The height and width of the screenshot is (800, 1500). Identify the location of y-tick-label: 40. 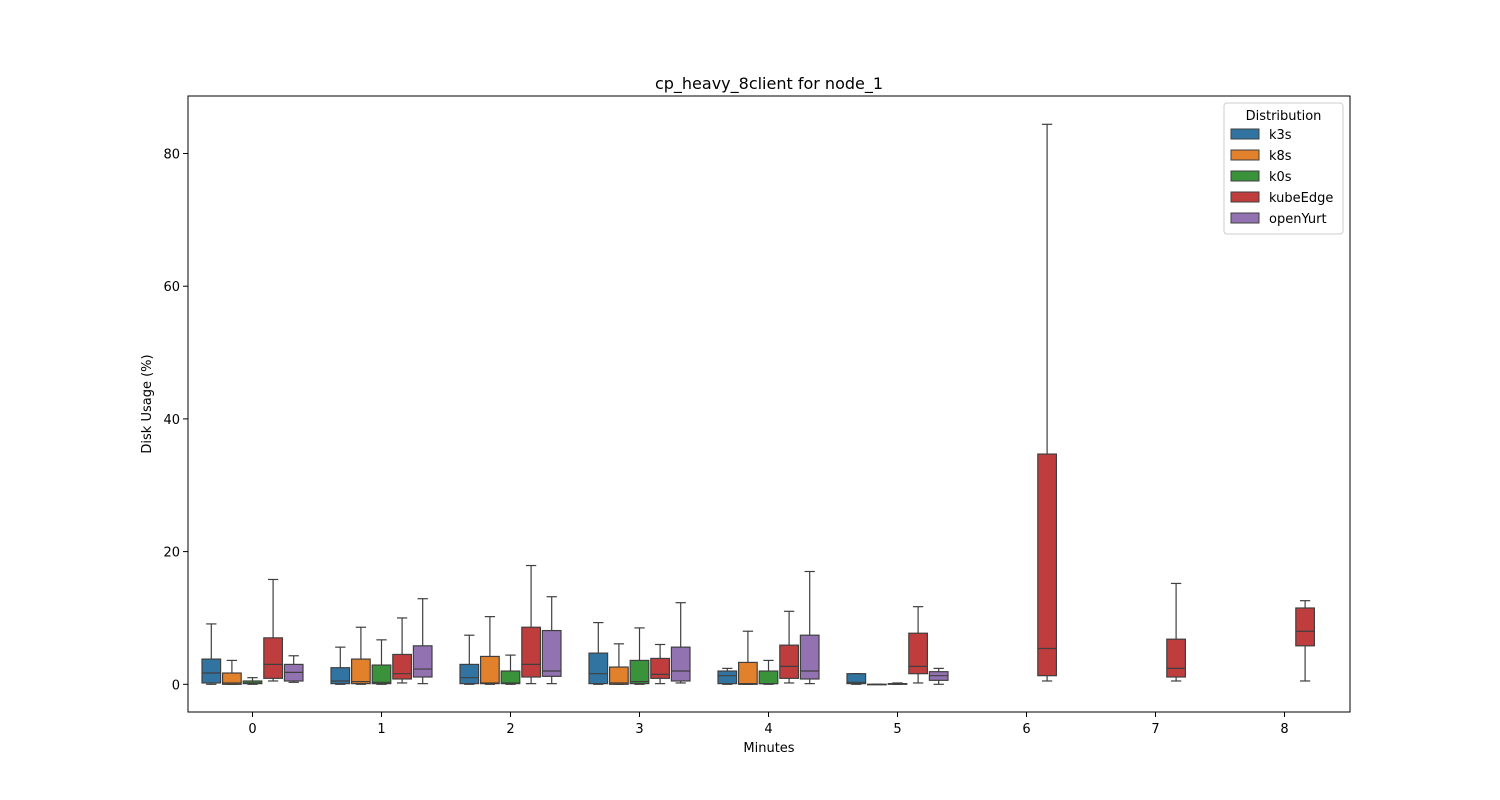
(171, 420).